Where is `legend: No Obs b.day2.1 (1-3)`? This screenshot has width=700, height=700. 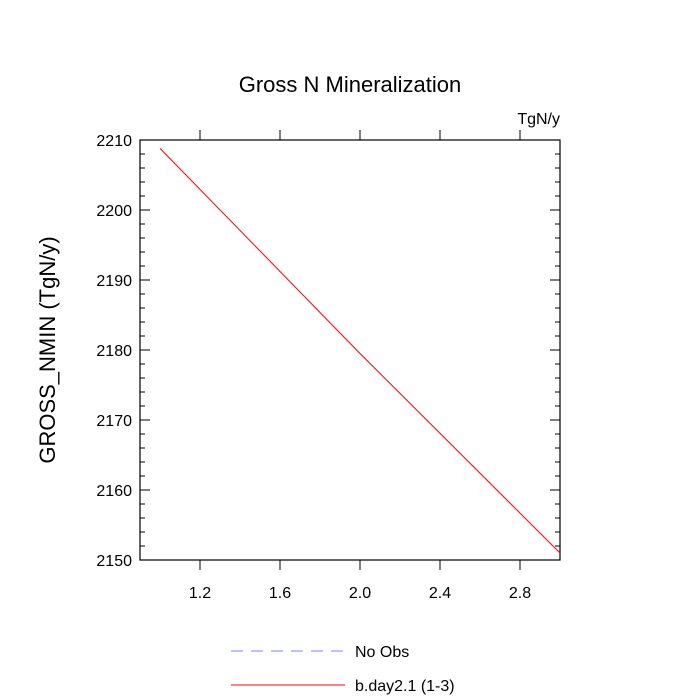 legend: No Obs b.day2.1 (1-3) is located at coordinates (343, 669).